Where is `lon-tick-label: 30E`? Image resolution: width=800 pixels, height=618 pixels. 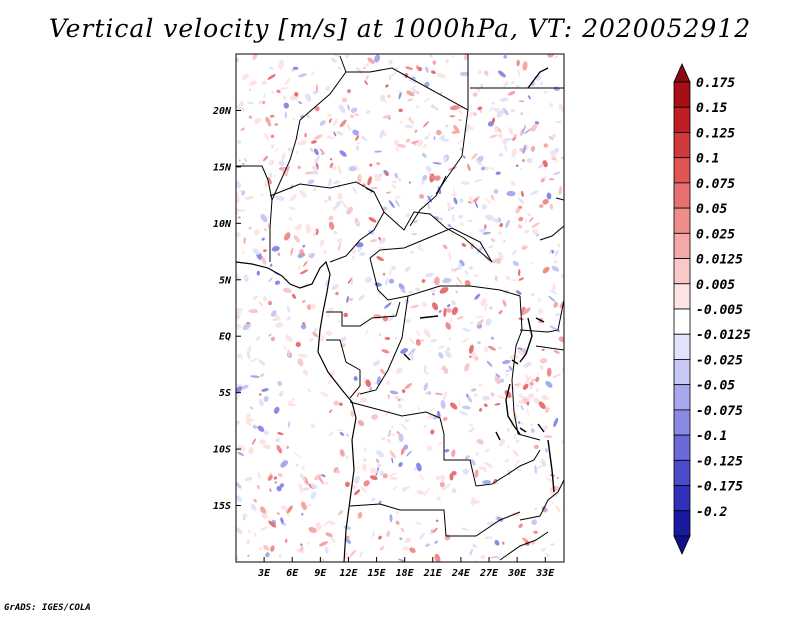
lon-tick-label: 30E is located at coordinates (517, 573).